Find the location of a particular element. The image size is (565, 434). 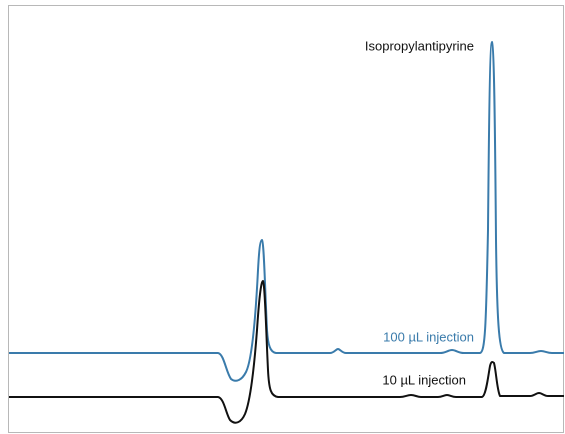

trace-label: 10 µL injection is located at coordinates (424, 379).